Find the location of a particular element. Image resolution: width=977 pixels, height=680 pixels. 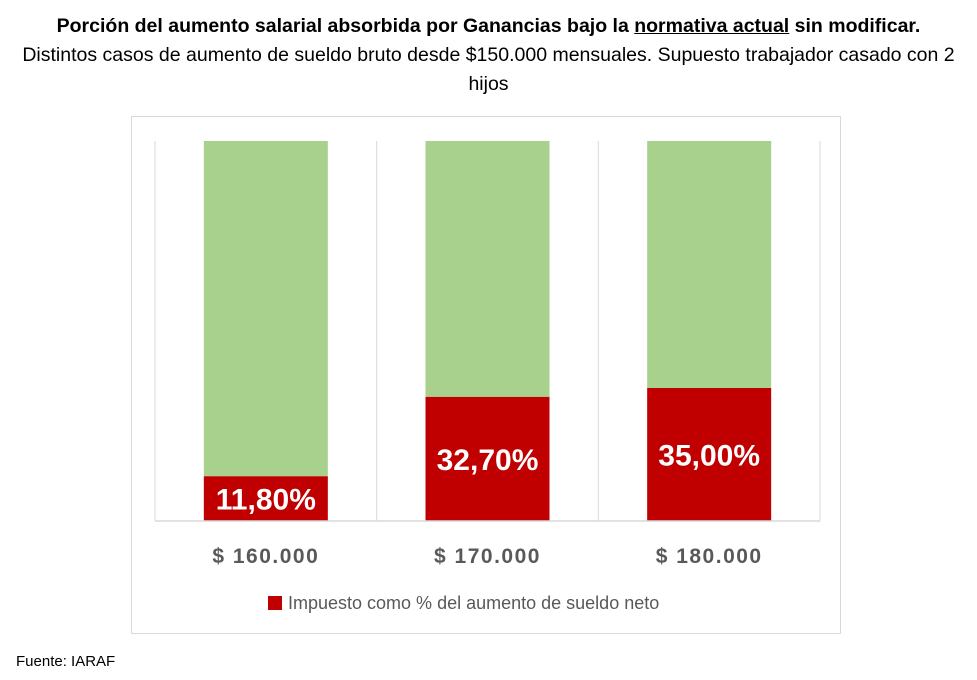

x-tick-label-2: $ 170.000 is located at coordinates (487, 556).